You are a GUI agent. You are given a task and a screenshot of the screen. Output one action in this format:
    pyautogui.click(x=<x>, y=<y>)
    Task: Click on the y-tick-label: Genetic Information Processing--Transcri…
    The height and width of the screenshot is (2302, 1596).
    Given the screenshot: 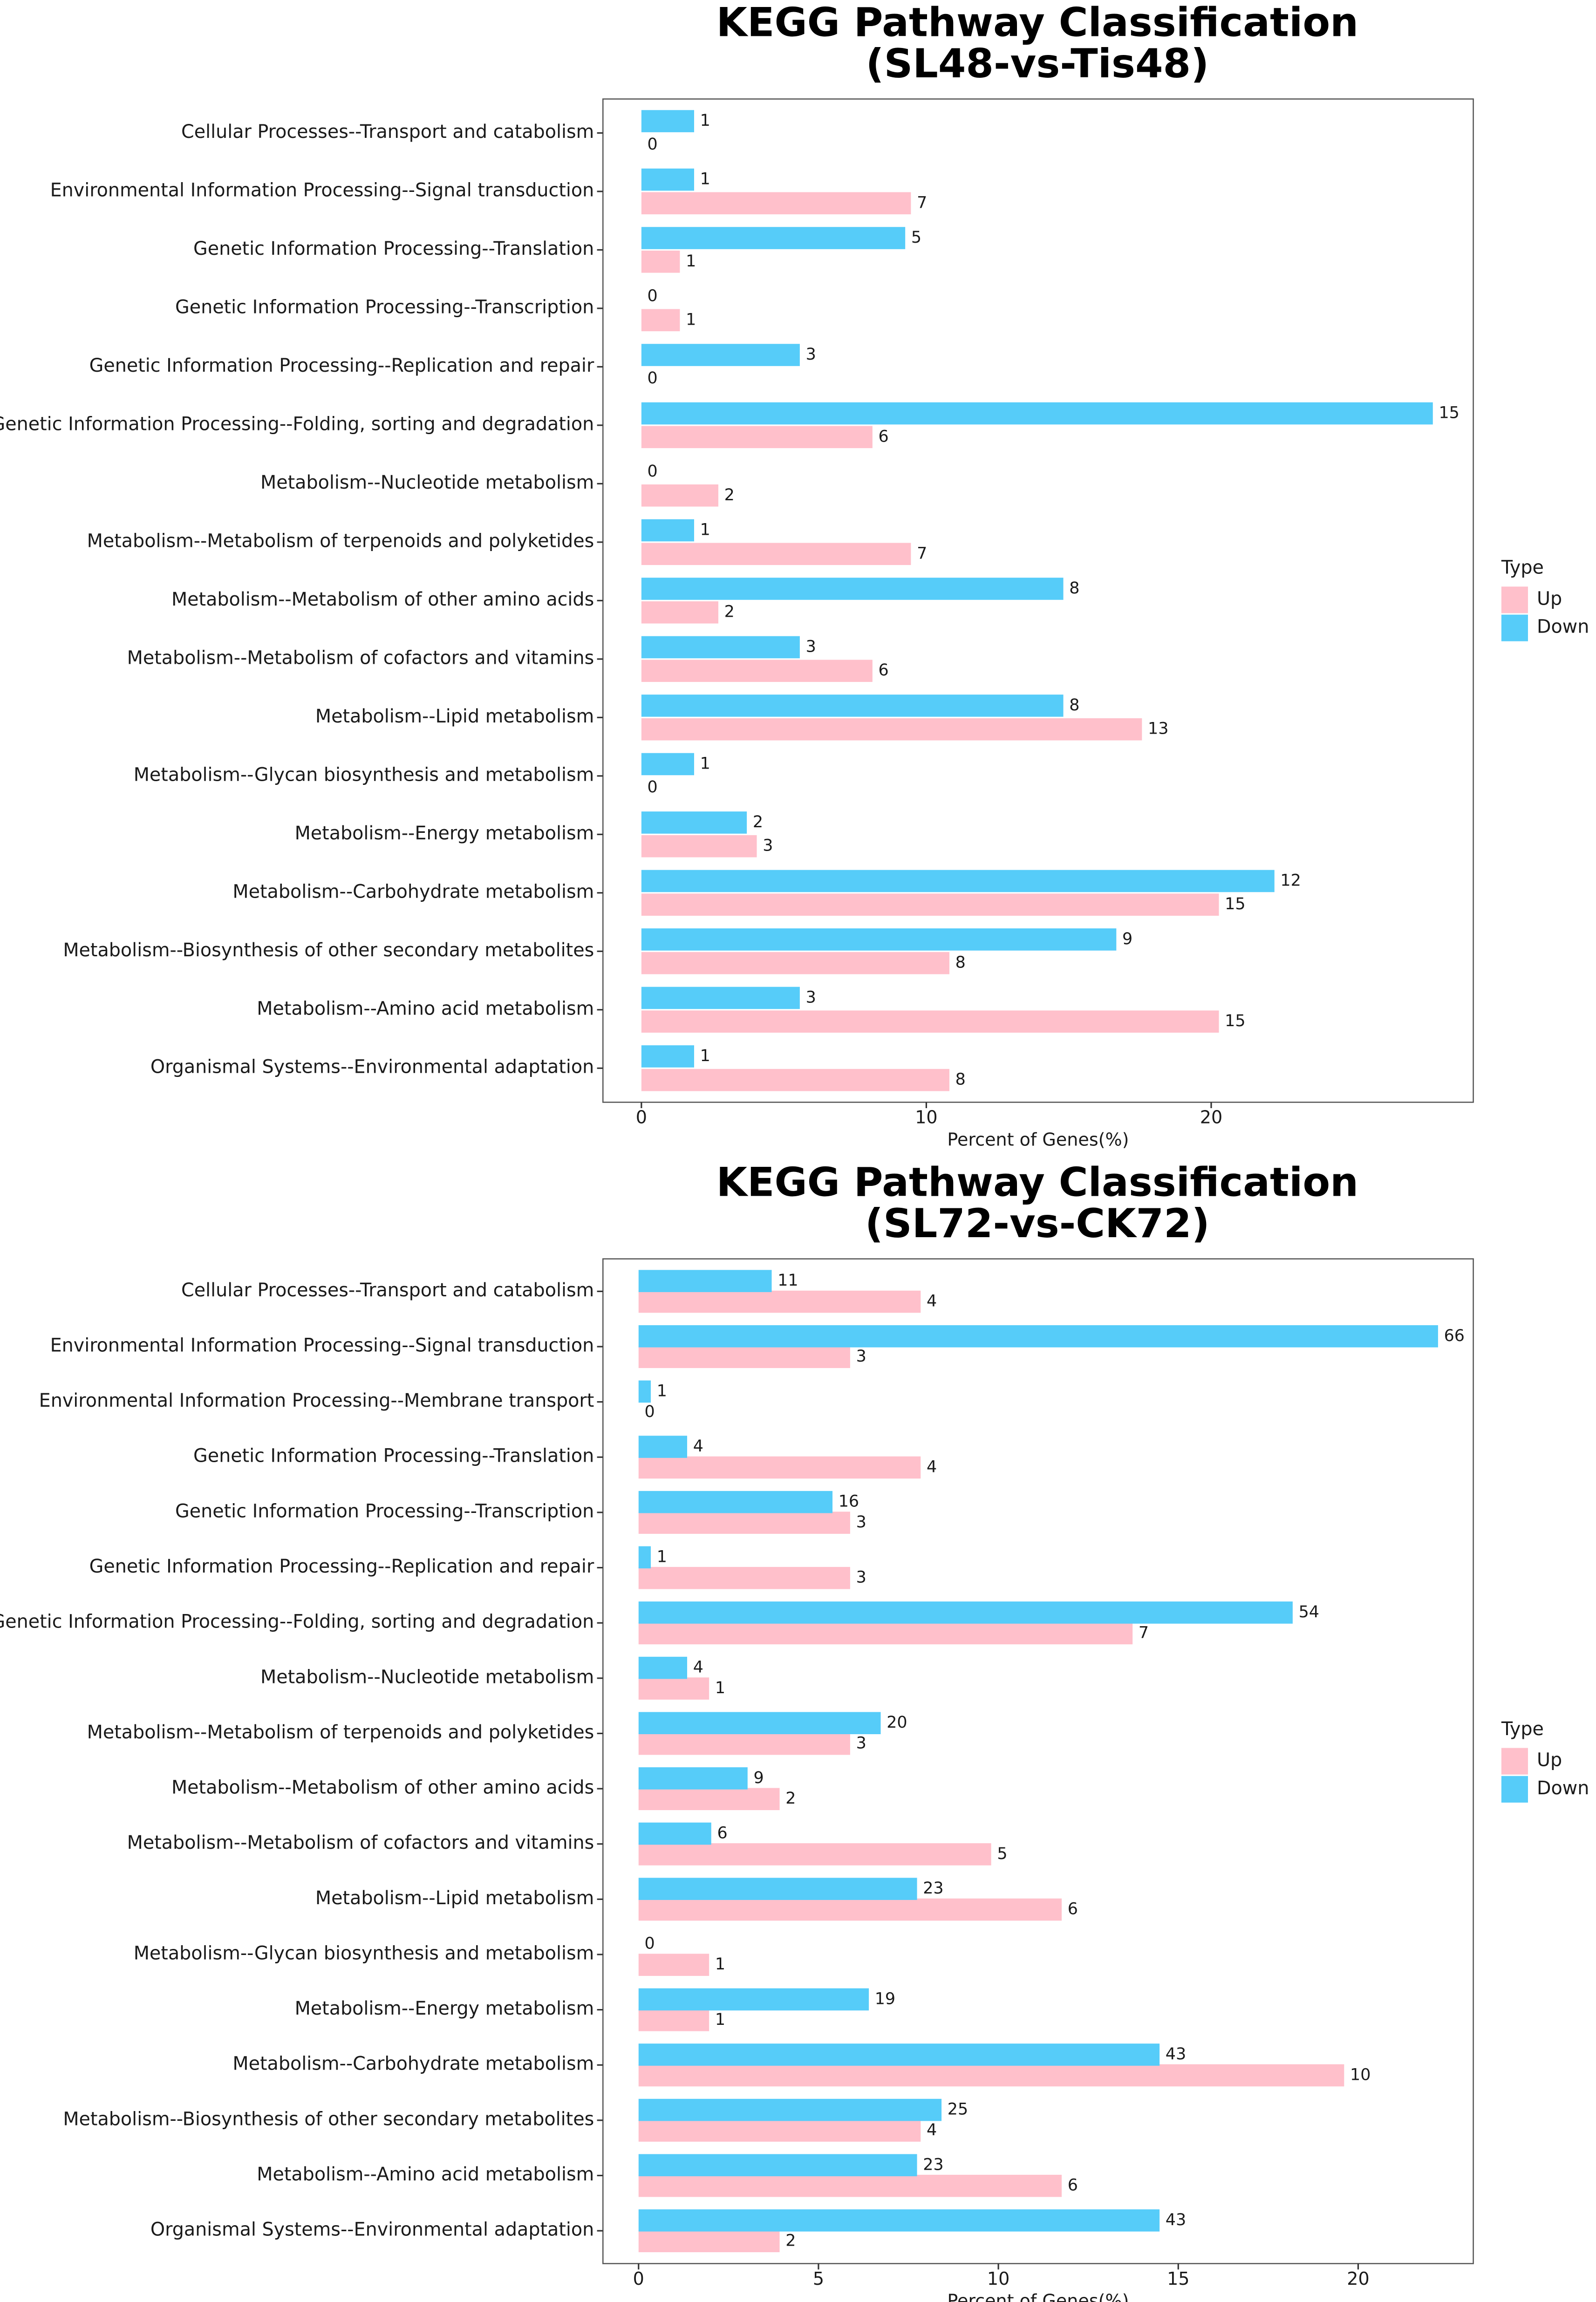 What is the action you would take?
    pyautogui.click(x=384, y=1511)
    